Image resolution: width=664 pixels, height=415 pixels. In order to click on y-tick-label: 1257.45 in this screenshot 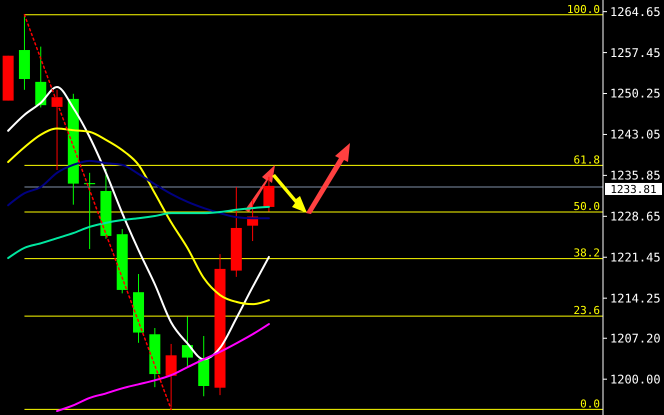, I will do `click(635, 53)`.